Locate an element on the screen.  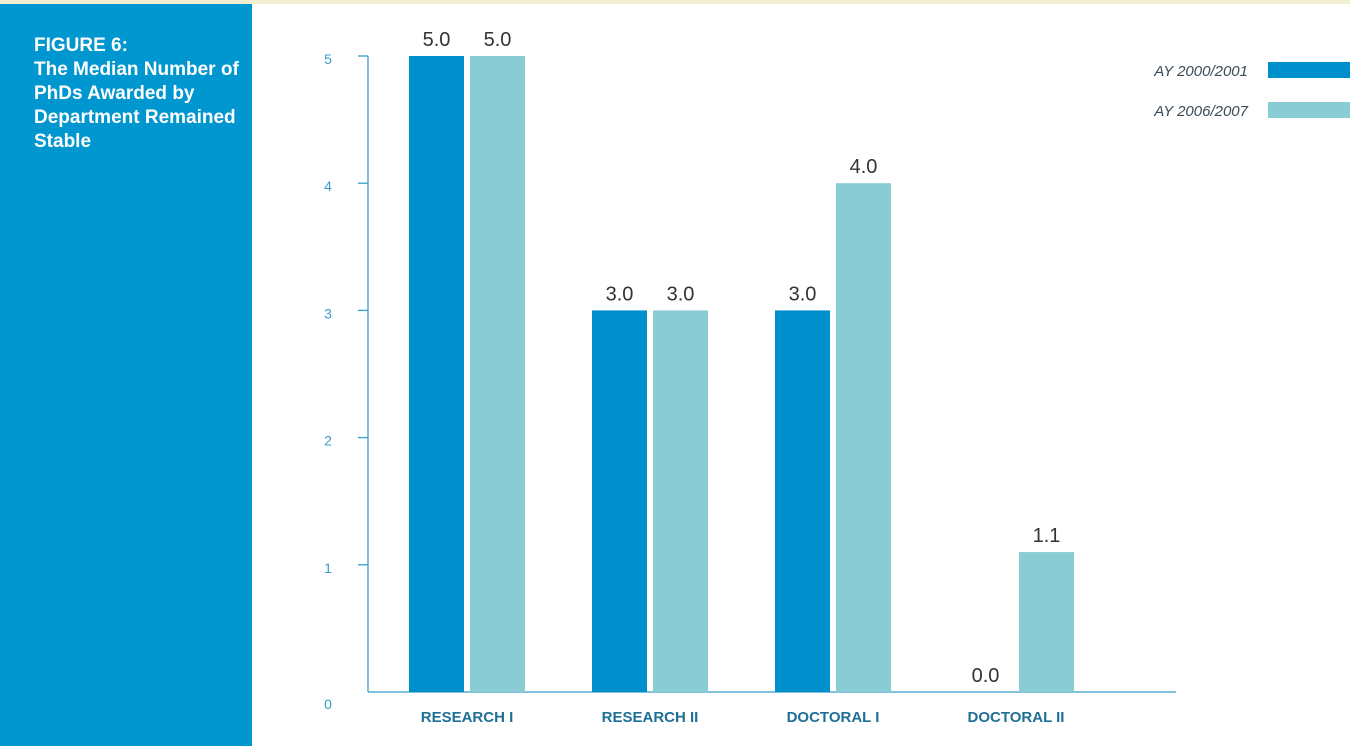
x-category-label: RESEARCH II is located at coordinates (650, 717).